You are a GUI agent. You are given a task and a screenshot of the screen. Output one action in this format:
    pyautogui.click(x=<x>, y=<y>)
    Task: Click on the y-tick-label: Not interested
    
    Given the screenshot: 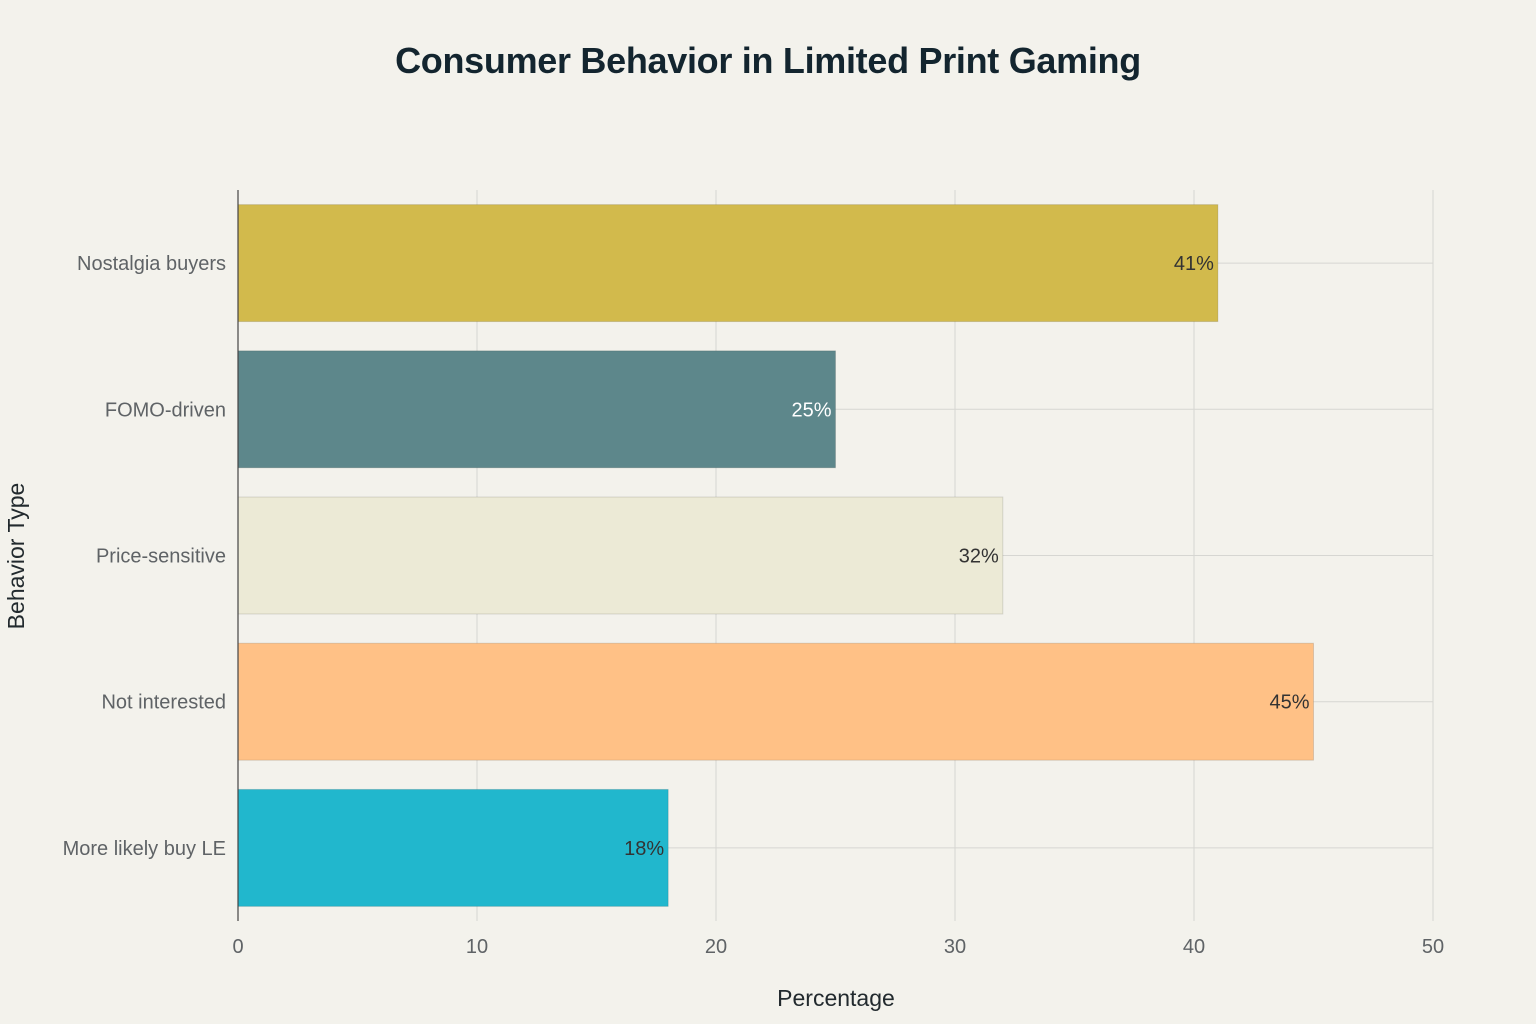 What is the action you would take?
    pyautogui.click(x=163, y=703)
    